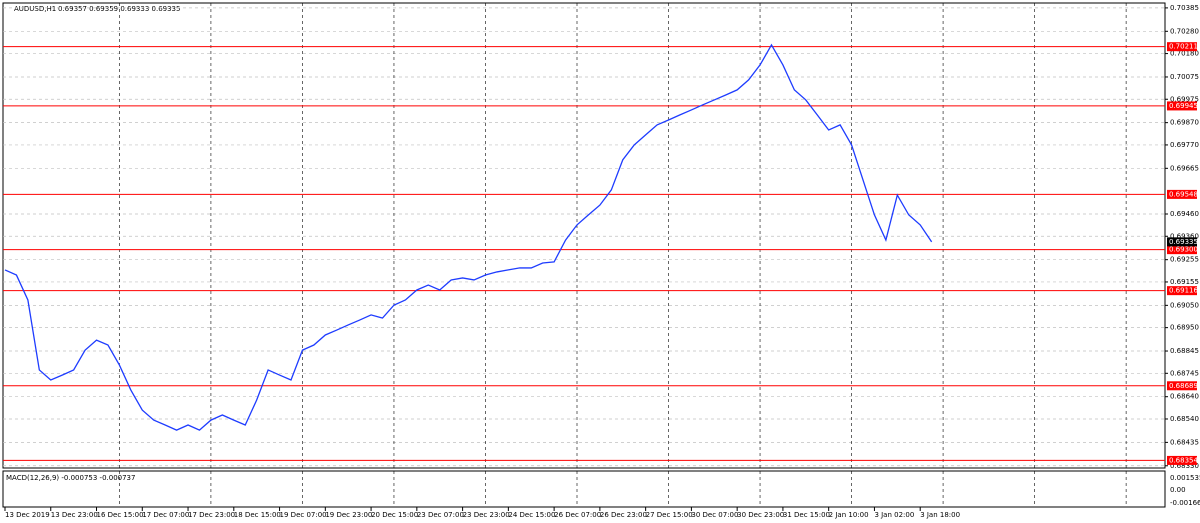 The height and width of the screenshot is (523, 1200). Describe the element at coordinates (1184, 214) in the screenshot. I see `y-tick-label: 0.69460` at that location.